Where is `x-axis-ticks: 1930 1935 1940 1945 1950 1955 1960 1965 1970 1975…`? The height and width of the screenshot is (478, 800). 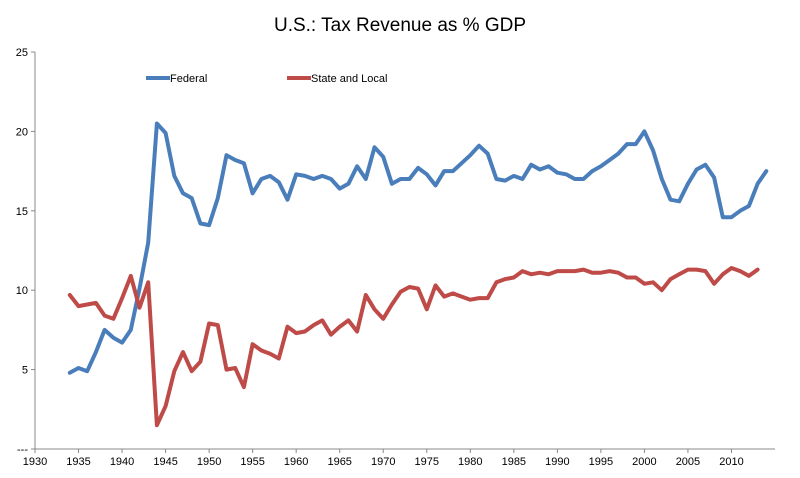
x-axis-ticks: 1930 1935 1940 1945 1950 1955 1960 1965 1970 1975… is located at coordinates (383, 458).